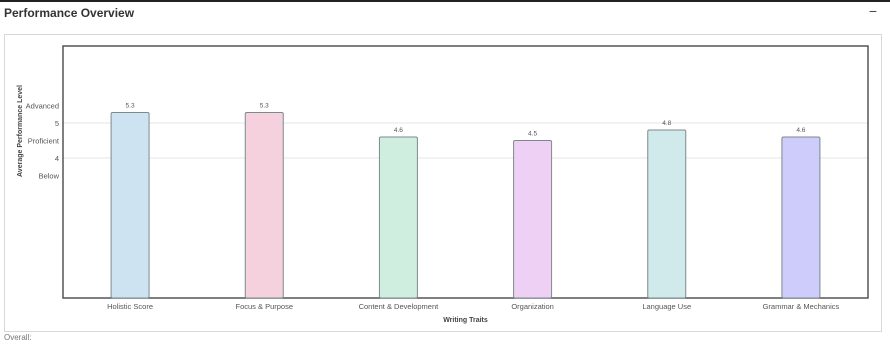 This screenshot has width=890, height=344. I want to click on x-tick-label: Content & Development, so click(399, 306).